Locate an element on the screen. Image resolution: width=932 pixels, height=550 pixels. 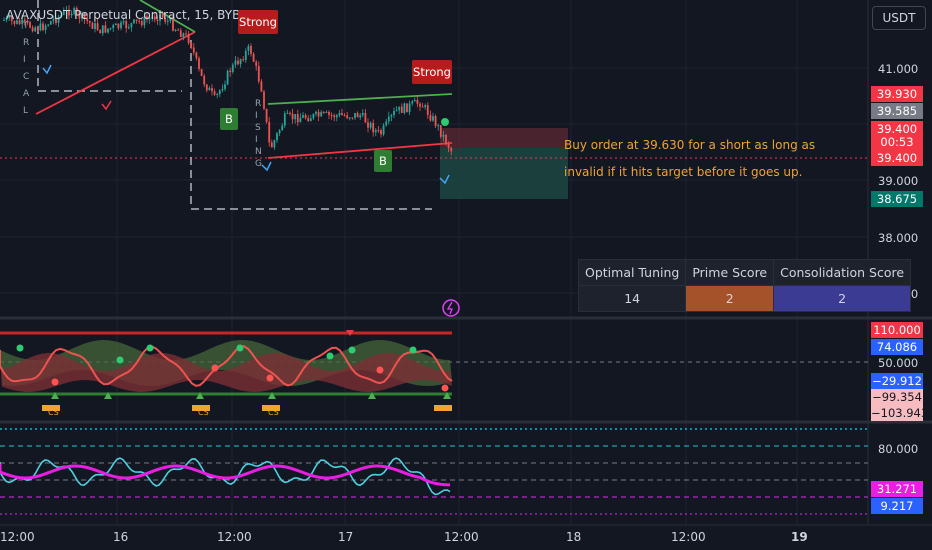
vertical-letter-triangle: I is located at coordinates (24, 60).